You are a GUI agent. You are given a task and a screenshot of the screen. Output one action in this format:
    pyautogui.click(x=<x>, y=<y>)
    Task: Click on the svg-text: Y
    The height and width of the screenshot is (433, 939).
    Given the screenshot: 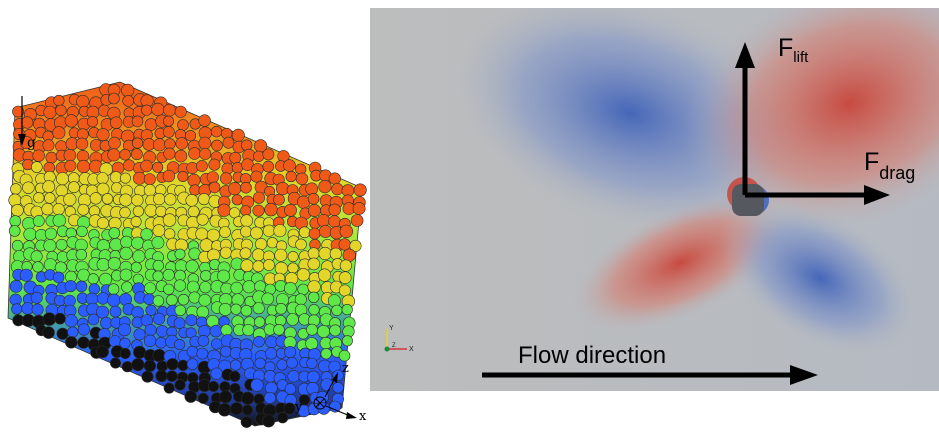 What is the action you would take?
    pyautogui.click(x=391, y=328)
    